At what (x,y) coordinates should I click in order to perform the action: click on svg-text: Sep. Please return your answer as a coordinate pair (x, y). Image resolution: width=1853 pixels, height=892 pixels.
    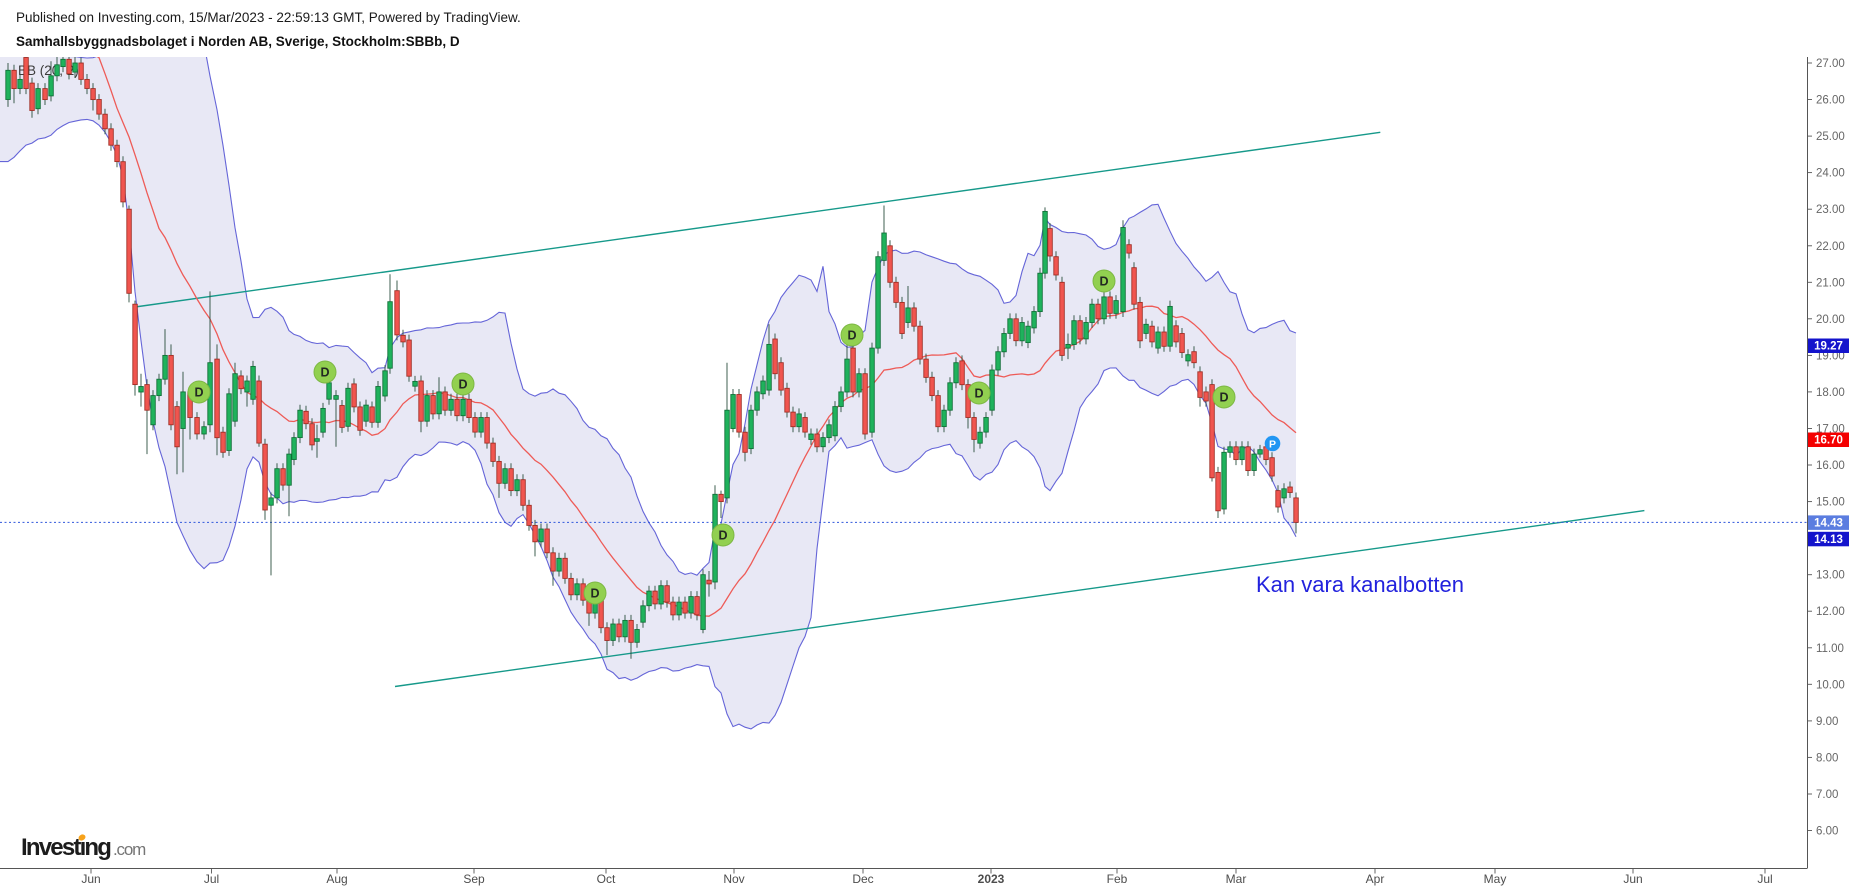
    Looking at the image, I should click on (474, 879).